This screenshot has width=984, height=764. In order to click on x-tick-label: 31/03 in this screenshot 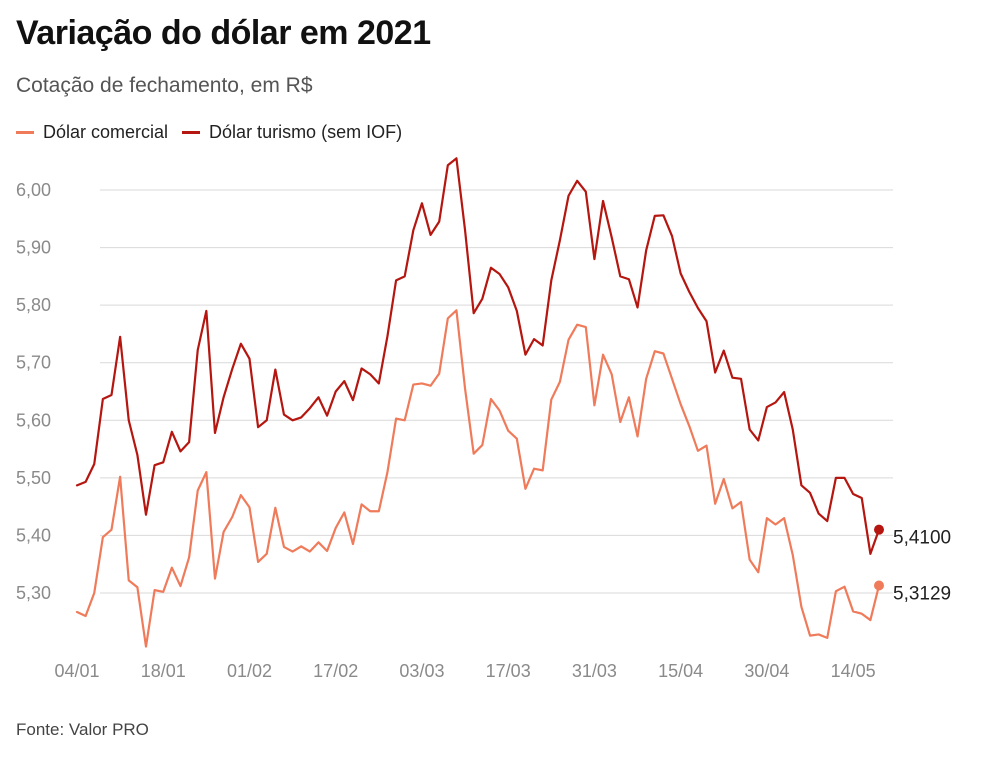, I will do `click(594, 671)`.